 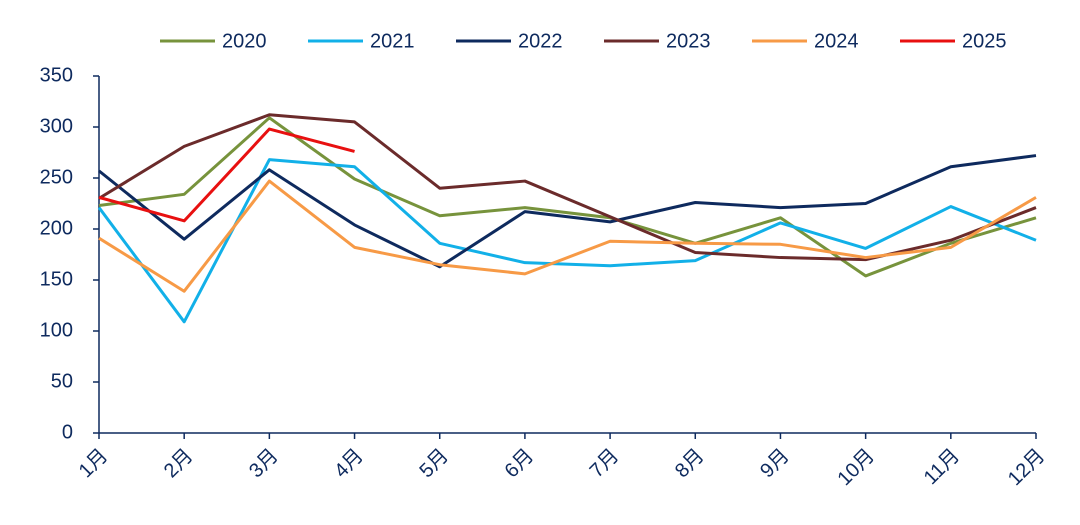 What do you see at coordinates (434, 464) in the screenshot?
I see `x-tick-label: 5月` at bounding box center [434, 464].